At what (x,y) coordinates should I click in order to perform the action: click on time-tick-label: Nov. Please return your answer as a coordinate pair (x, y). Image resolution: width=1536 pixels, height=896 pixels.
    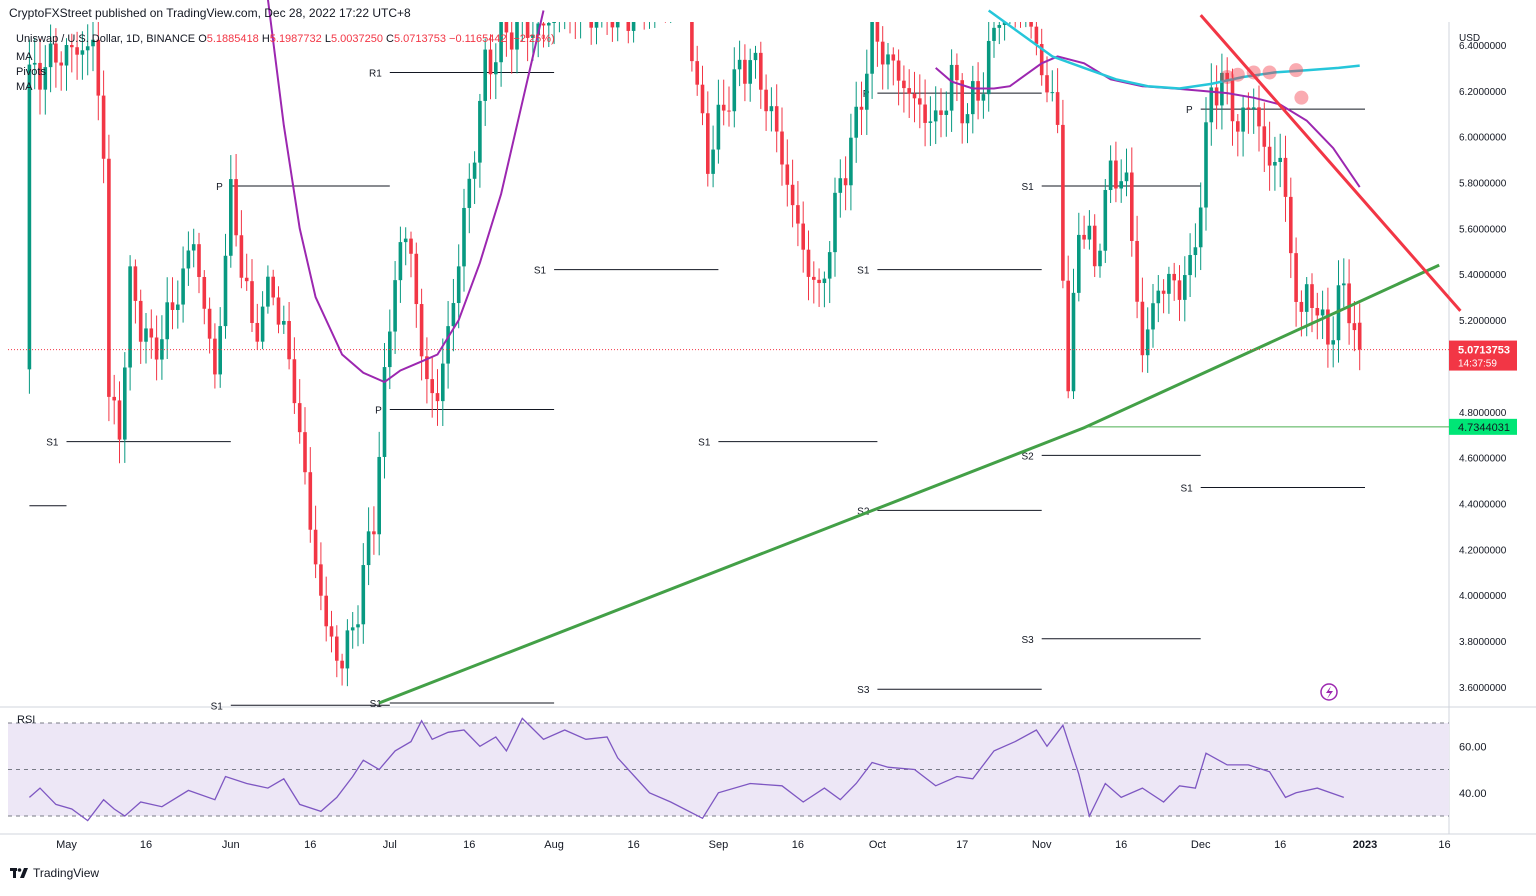
    Looking at the image, I should click on (1042, 845).